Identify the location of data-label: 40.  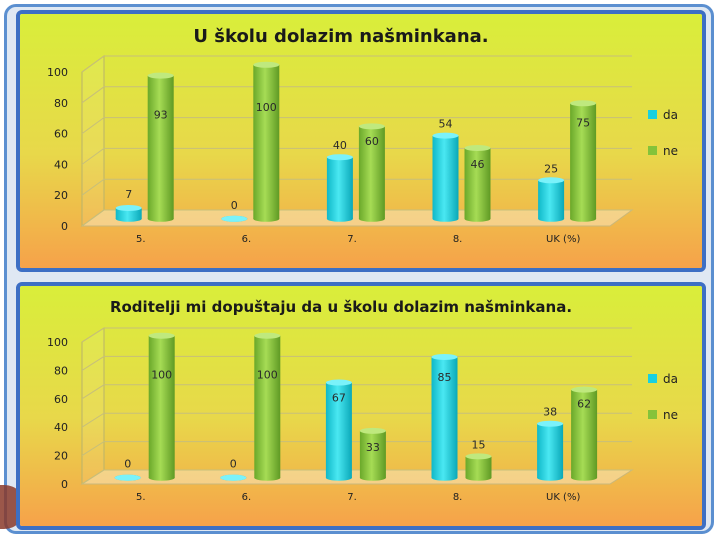
(340, 145).